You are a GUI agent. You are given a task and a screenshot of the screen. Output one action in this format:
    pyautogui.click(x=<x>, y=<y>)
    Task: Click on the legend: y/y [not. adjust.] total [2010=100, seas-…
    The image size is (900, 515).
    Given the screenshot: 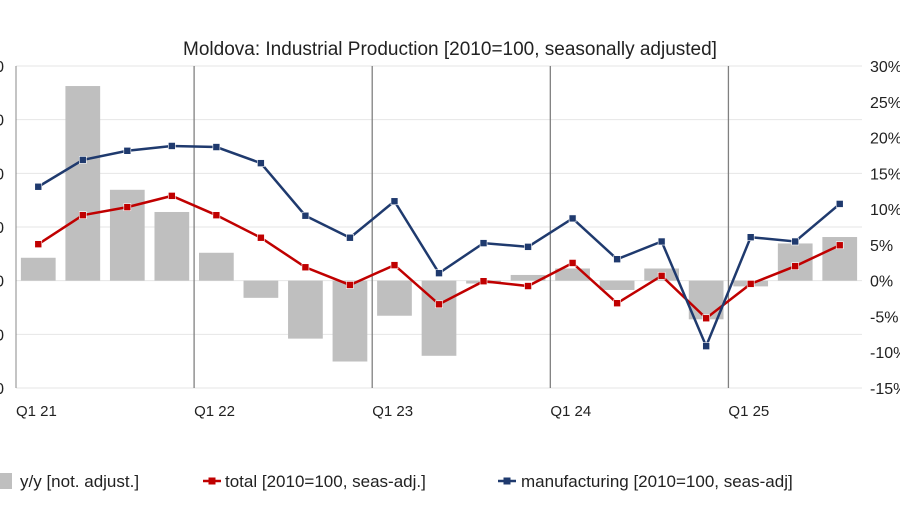 What is the action you would take?
    pyautogui.click(x=396, y=481)
    